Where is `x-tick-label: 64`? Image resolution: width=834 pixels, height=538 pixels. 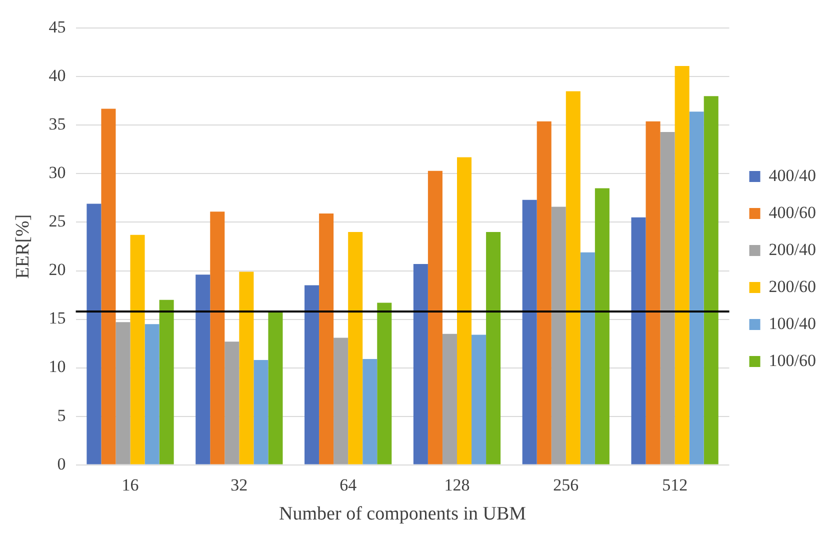
x-tick-label: 64 is located at coordinates (349, 484).